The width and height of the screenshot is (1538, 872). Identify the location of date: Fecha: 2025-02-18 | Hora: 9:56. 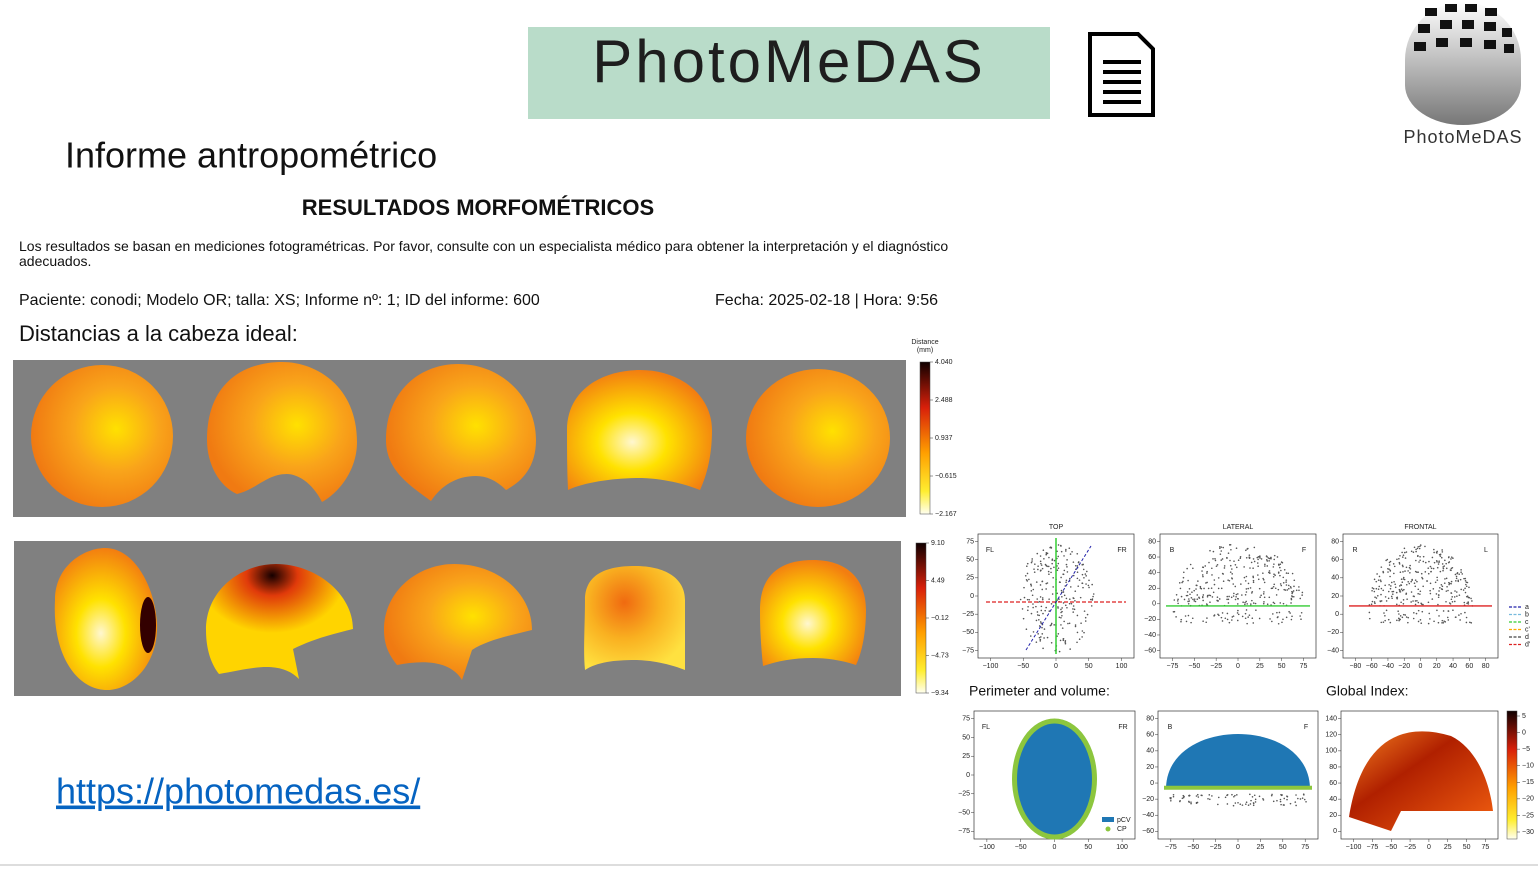
(826, 300).